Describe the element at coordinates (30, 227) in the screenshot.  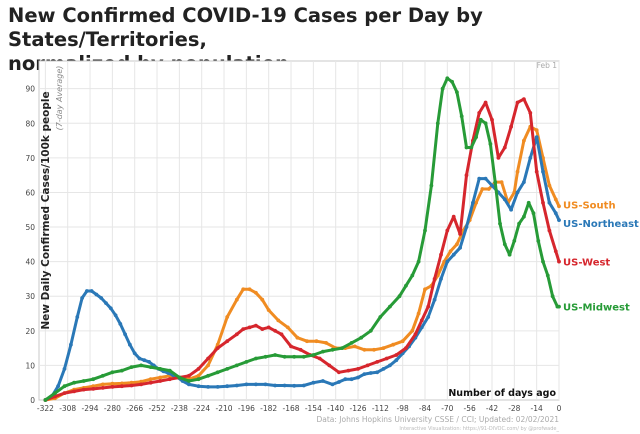
I see `y-tick-label: 50` at that location.